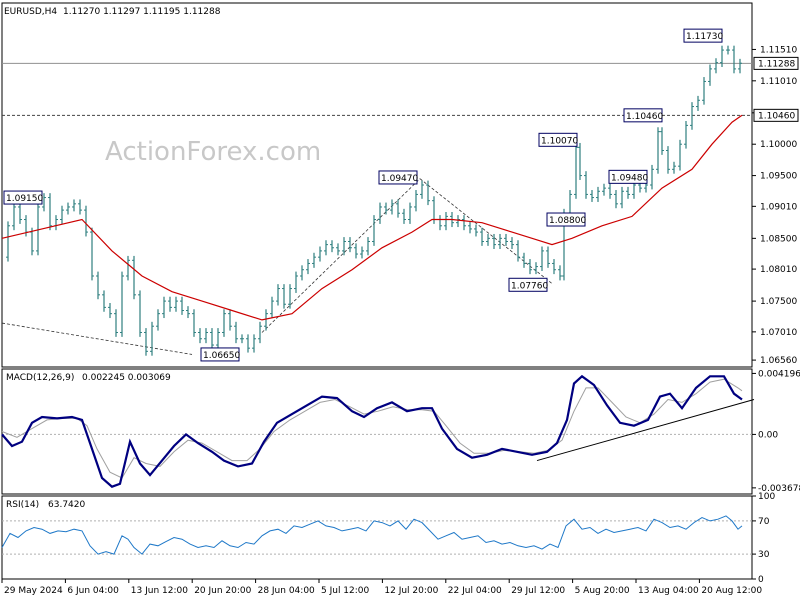 The height and width of the screenshot is (604, 800). Describe the element at coordinates (645, 430) in the screenshot. I see `macd-trendline` at that location.